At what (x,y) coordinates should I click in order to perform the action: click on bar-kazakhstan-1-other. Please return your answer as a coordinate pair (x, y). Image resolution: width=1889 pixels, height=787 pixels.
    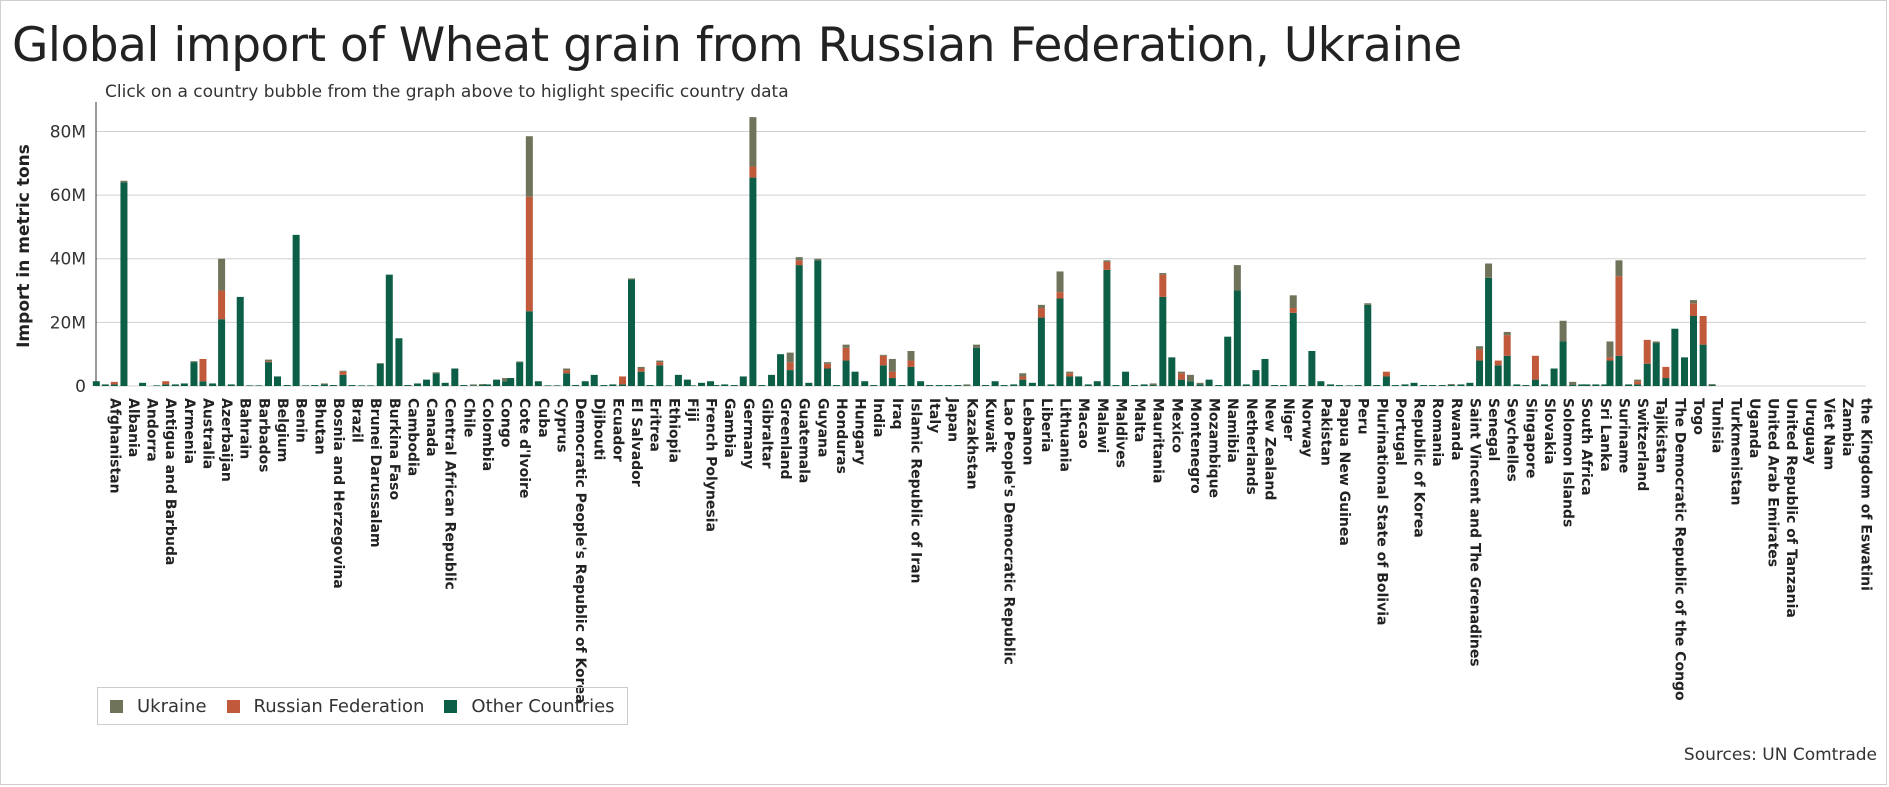
    Looking at the image, I should click on (967, 385).